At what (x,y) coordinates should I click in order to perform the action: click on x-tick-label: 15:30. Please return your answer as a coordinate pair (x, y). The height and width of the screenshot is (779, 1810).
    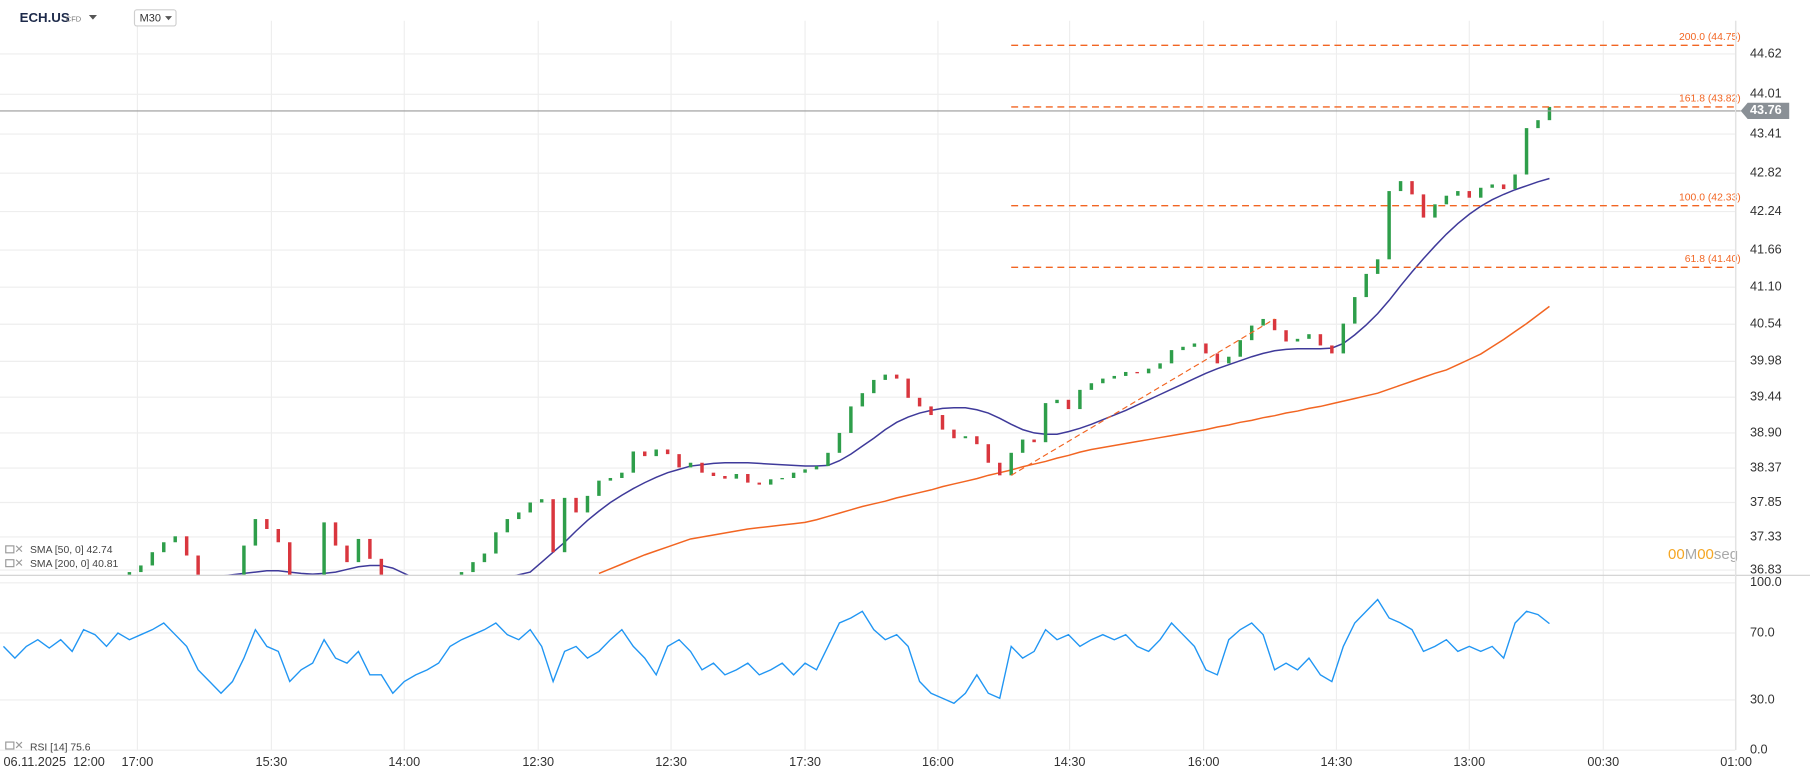
    Looking at the image, I should click on (272, 762).